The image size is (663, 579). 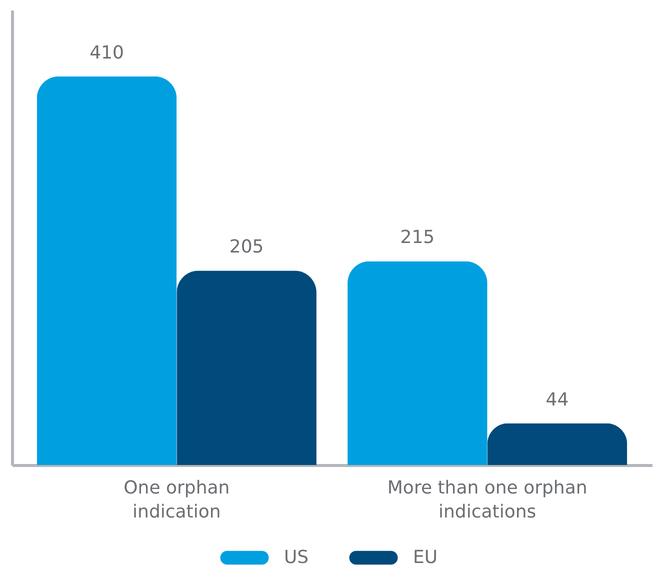 I want to click on legend-label: EU, so click(x=425, y=557).